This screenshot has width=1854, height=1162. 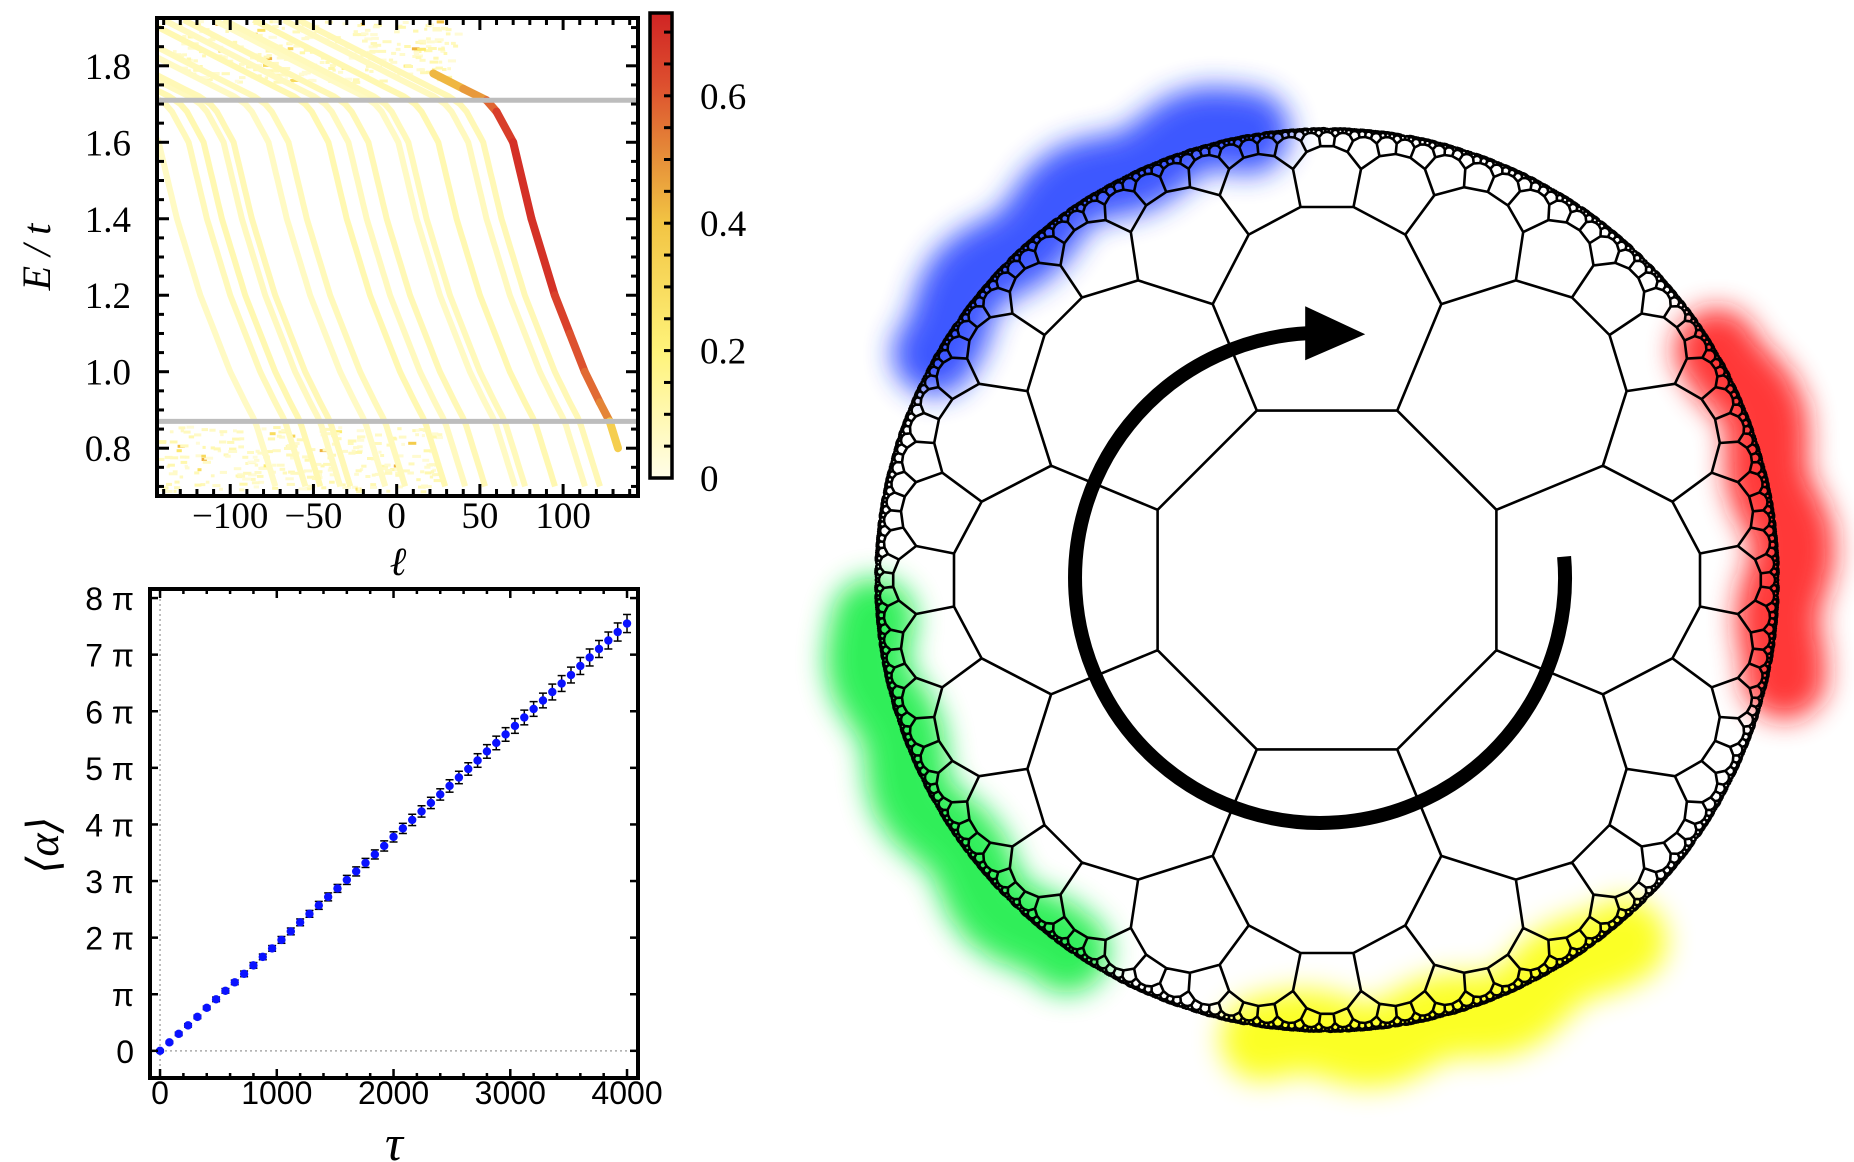 What do you see at coordinates (109, 769) in the screenshot?
I see `scatter-ytick-label: 5 π` at bounding box center [109, 769].